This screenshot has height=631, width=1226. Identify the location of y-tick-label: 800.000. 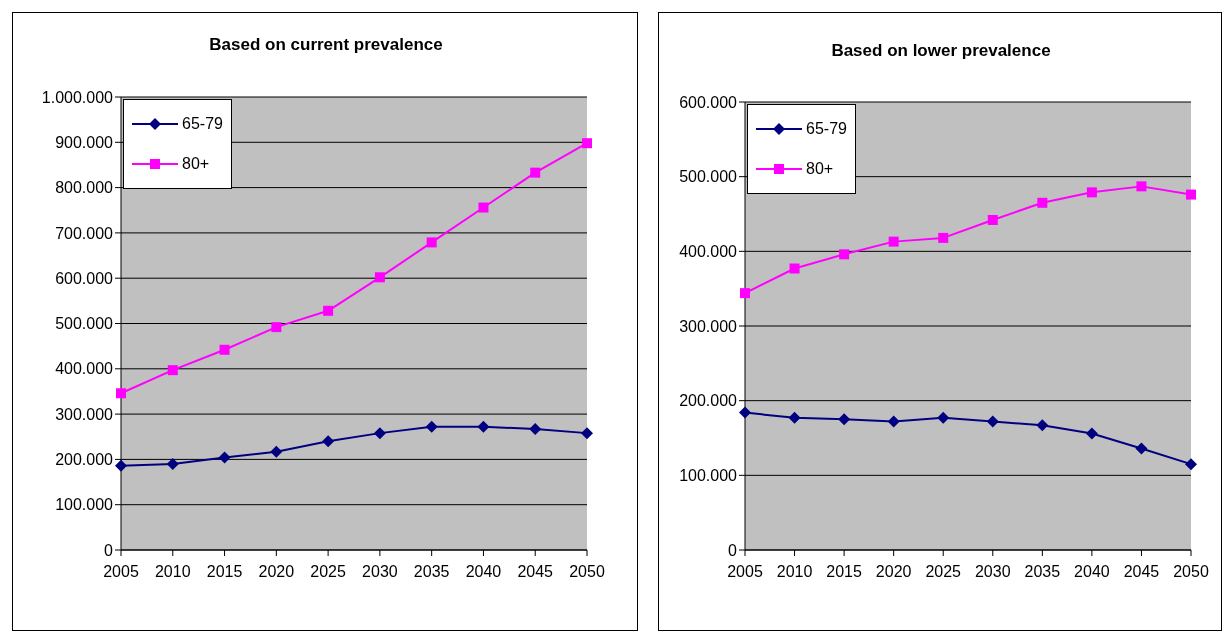
(84, 188).